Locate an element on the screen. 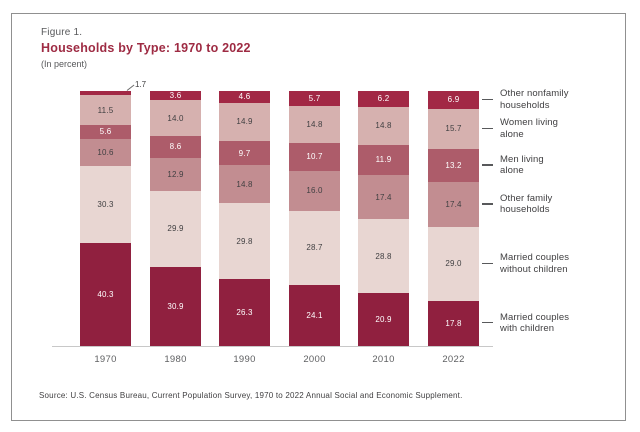  bar-2010: 20.9 28.8 17.4 11.9 14.8 6.2 is located at coordinates (383, 218).